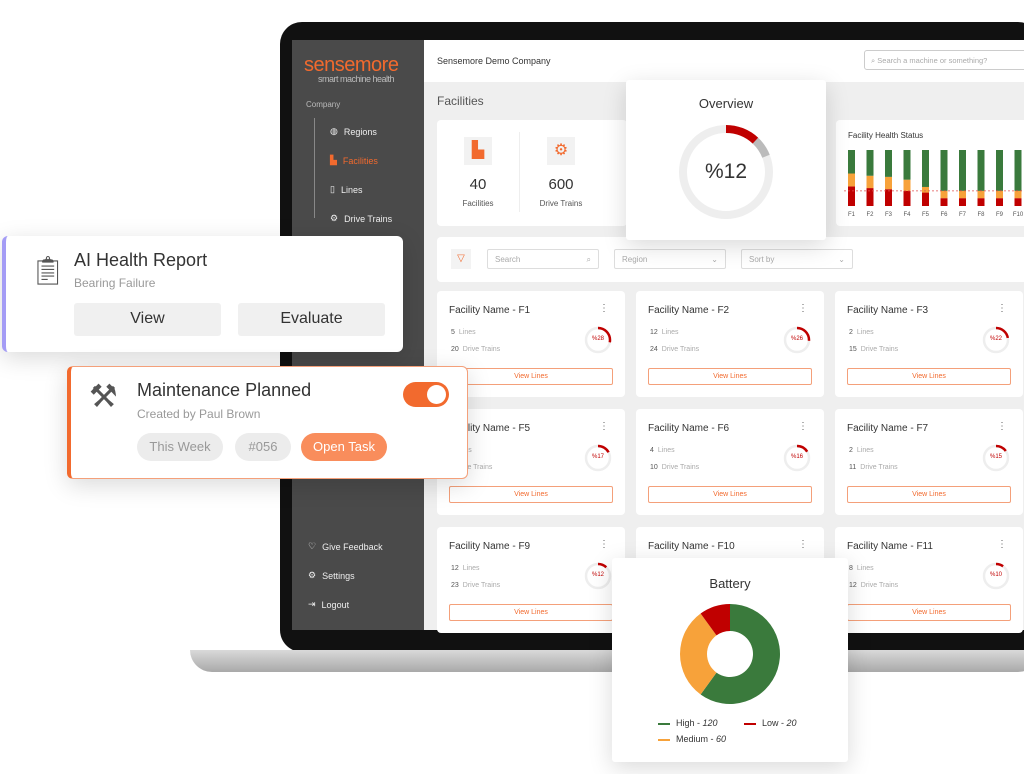  I want to click on facility-name: Facility Name - F11, so click(890, 546).